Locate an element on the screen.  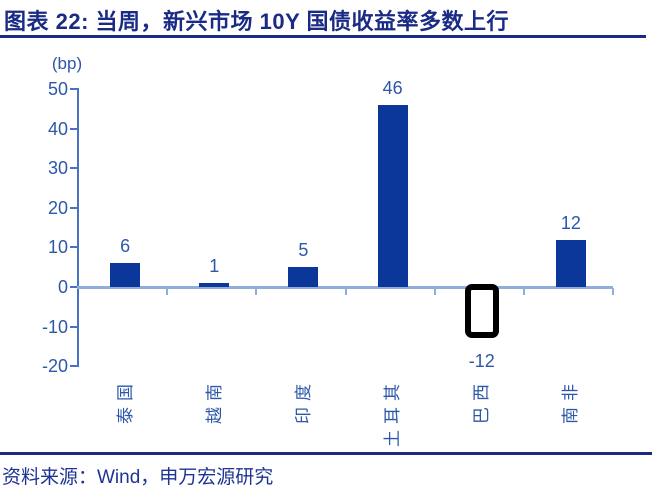
y-tick-label: 50 is located at coordinates (57, 89).